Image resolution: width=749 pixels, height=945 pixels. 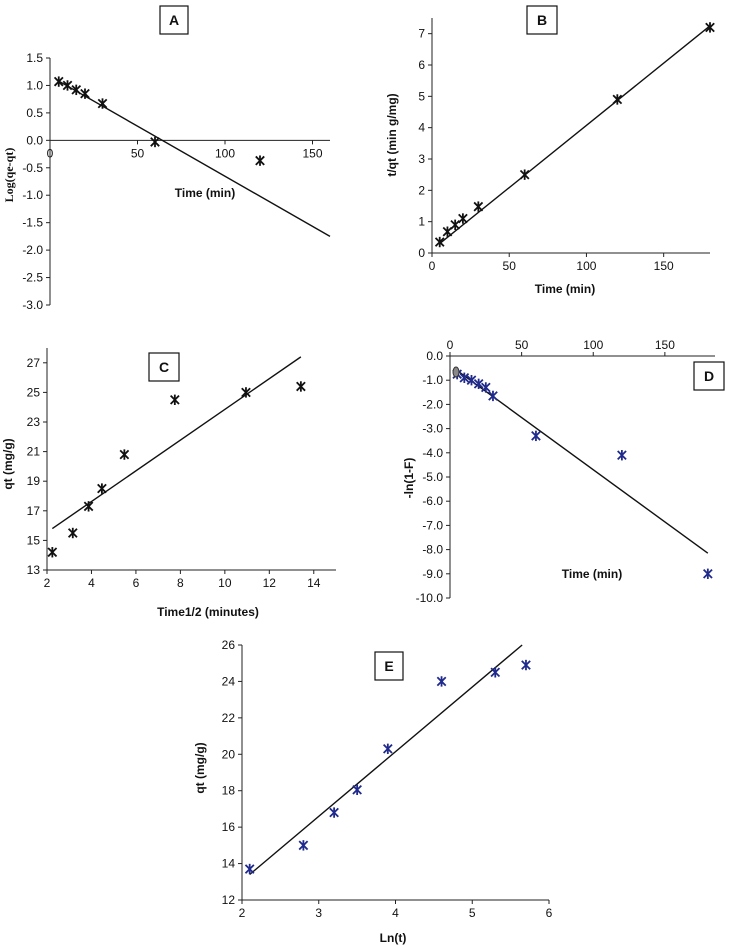 I want to click on y-tick-label: -6.0, so click(x=432, y=501).